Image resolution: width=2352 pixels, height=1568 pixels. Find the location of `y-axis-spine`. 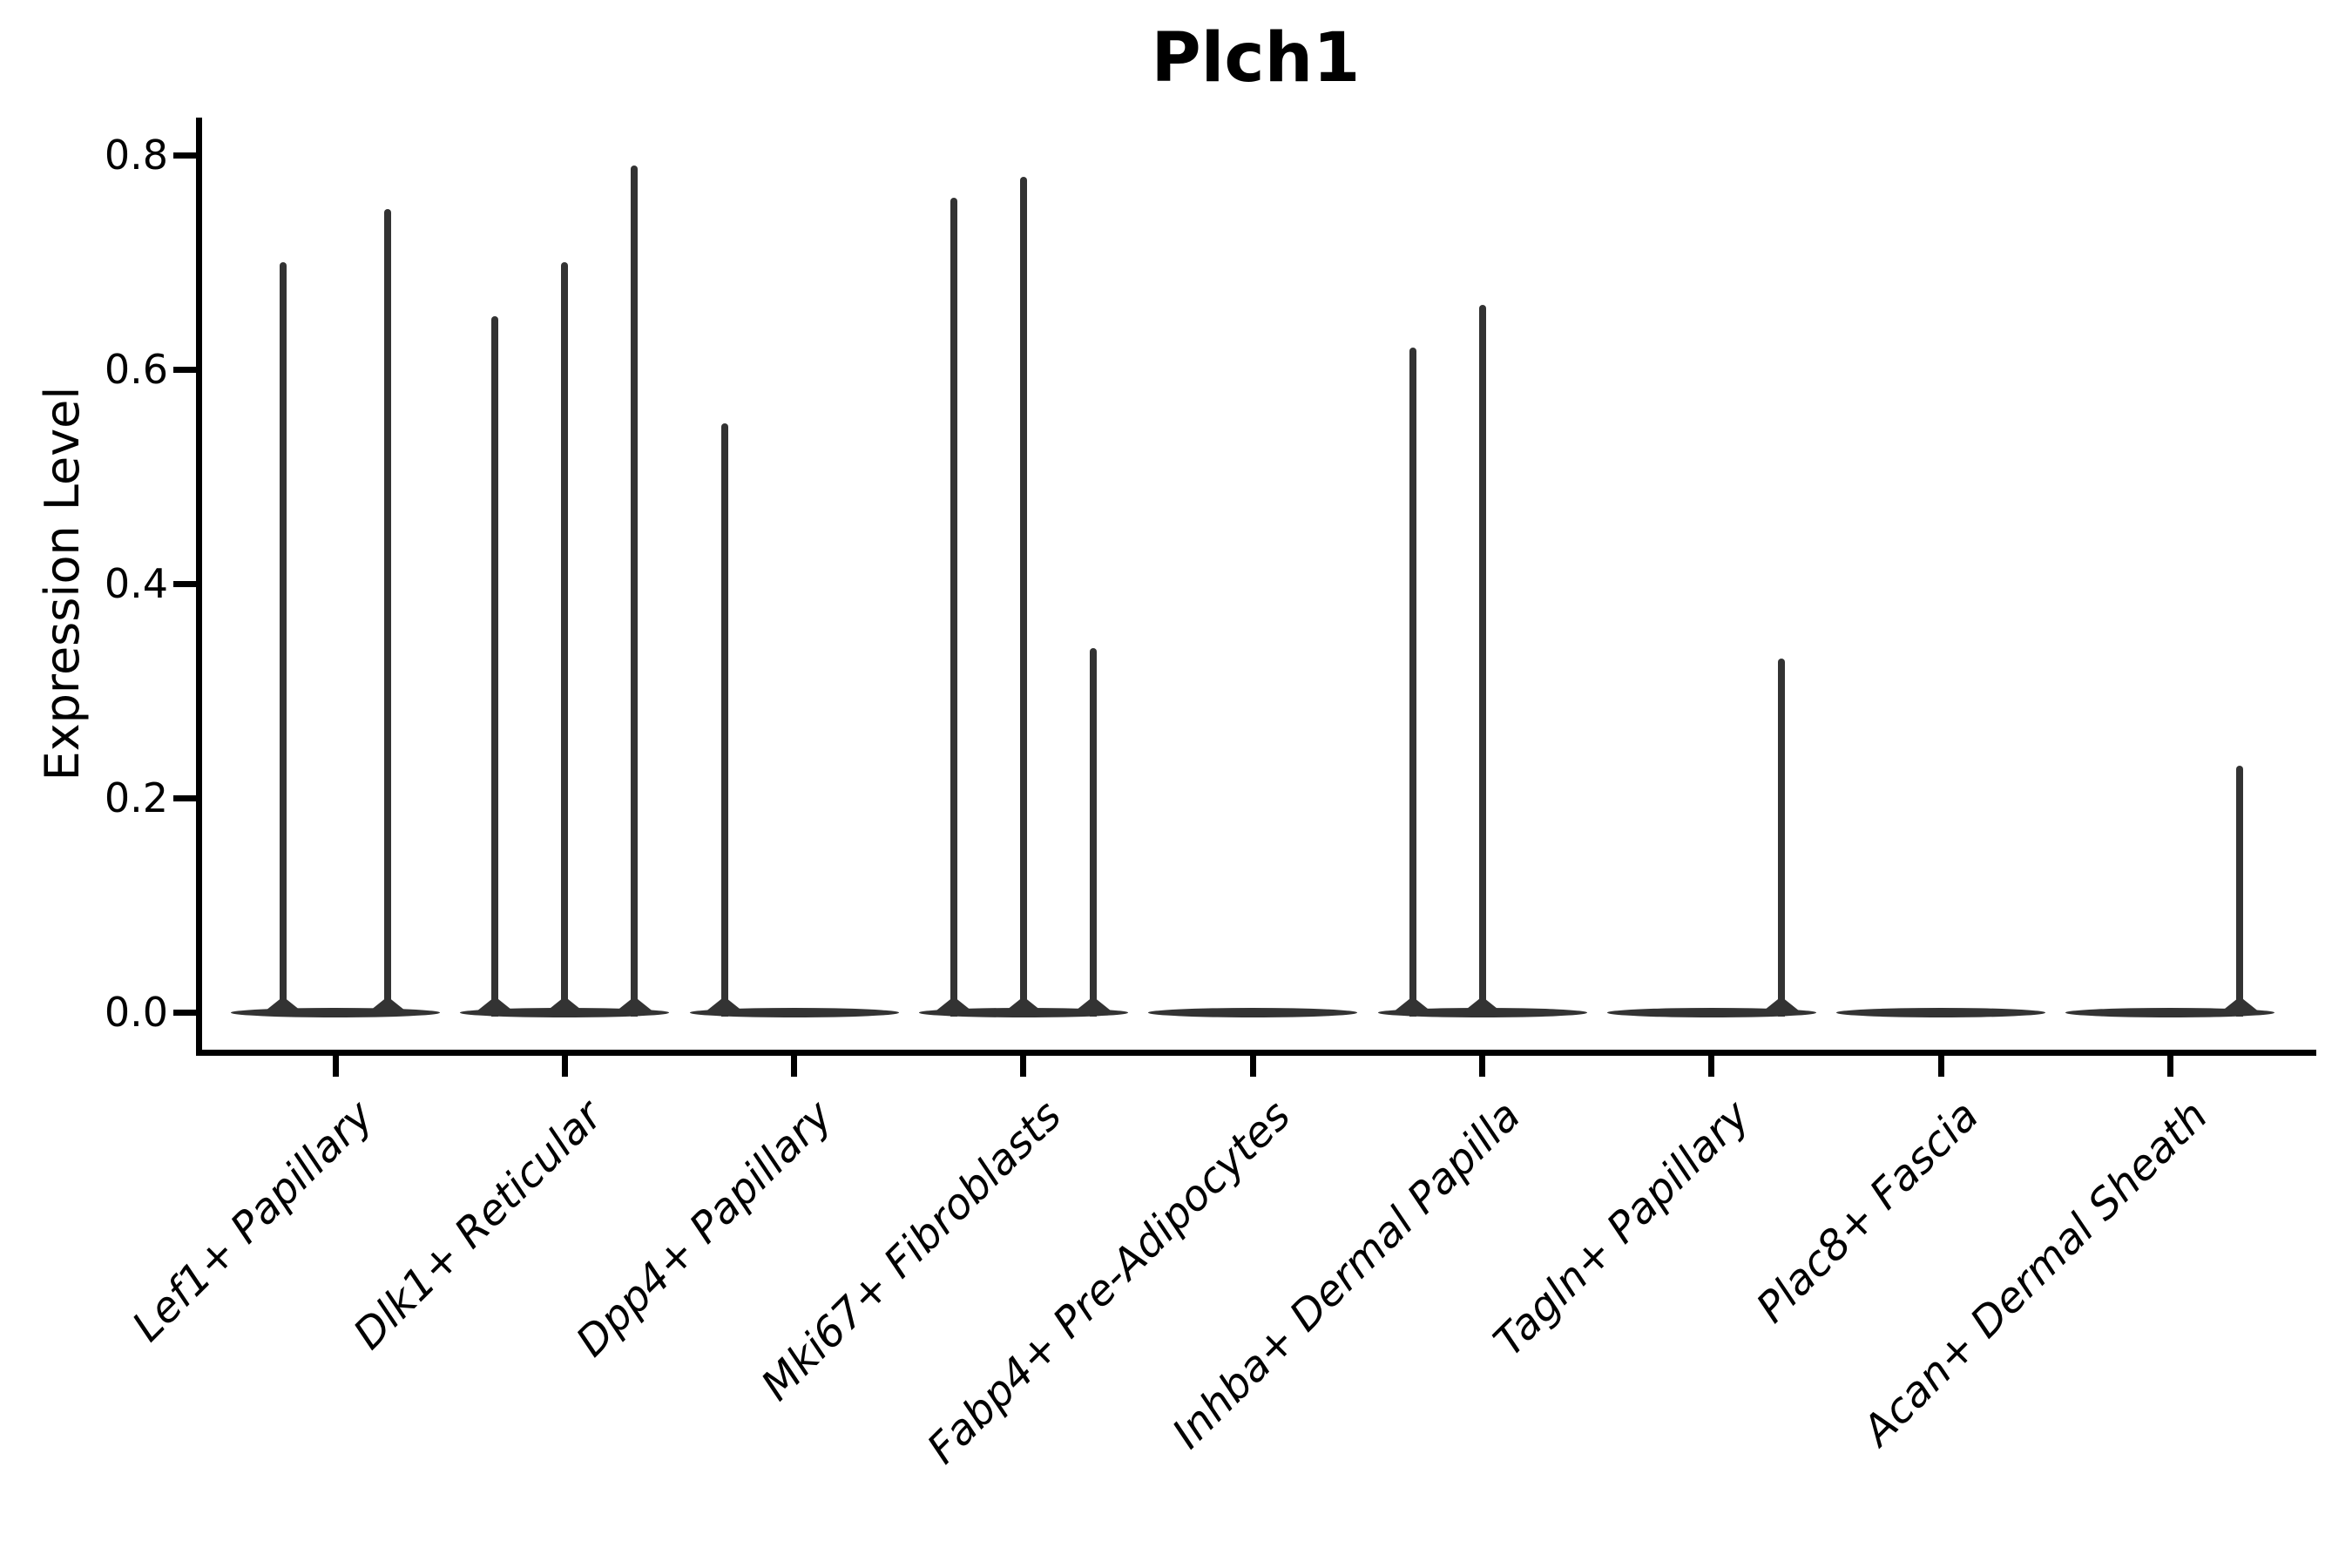

y-axis-spine is located at coordinates (198, 587).